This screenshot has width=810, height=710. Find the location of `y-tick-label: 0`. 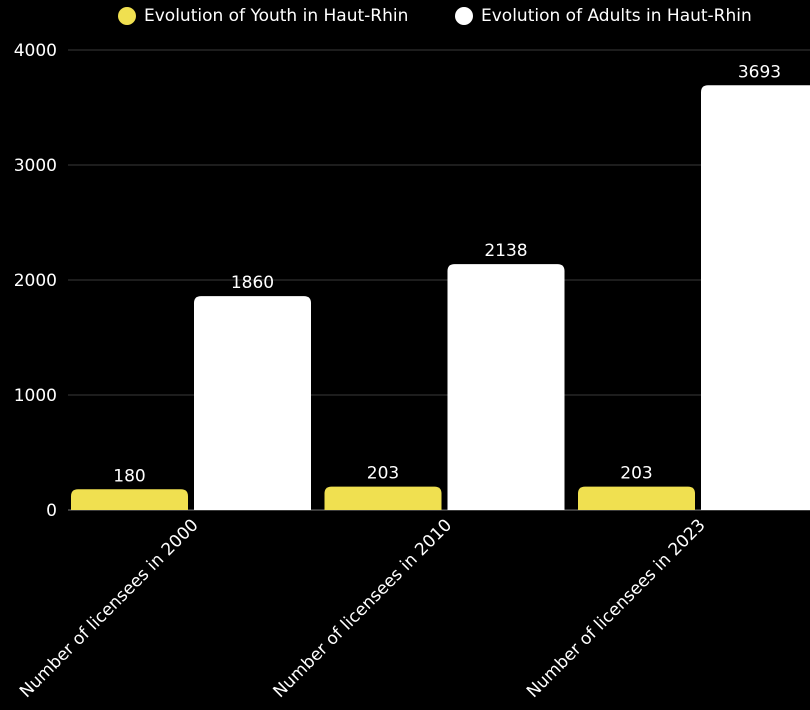

y-tick-label: 0 is located at coordinates (51, 511).